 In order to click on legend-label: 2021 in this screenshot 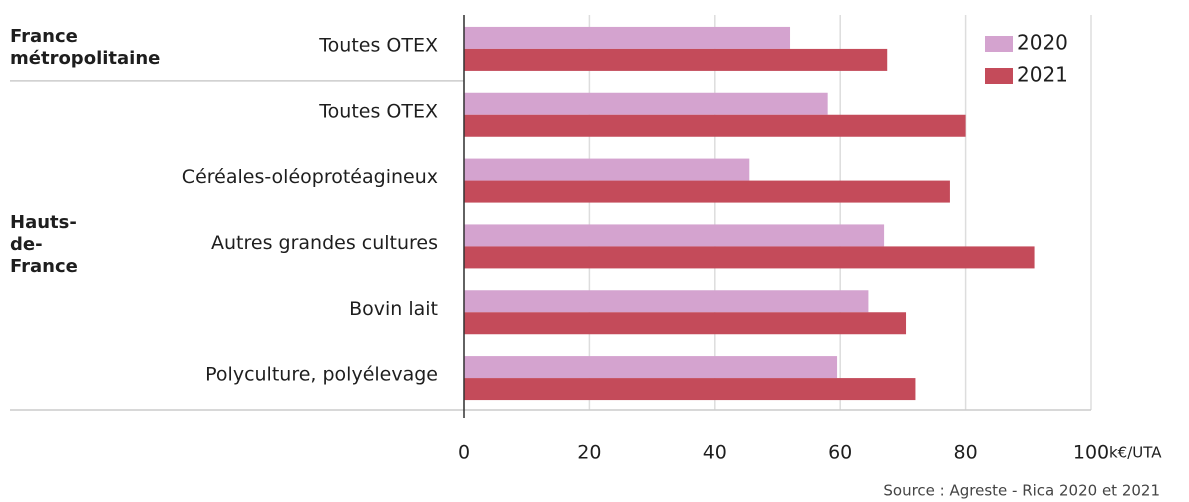, I will do `click(1042, 75)`.